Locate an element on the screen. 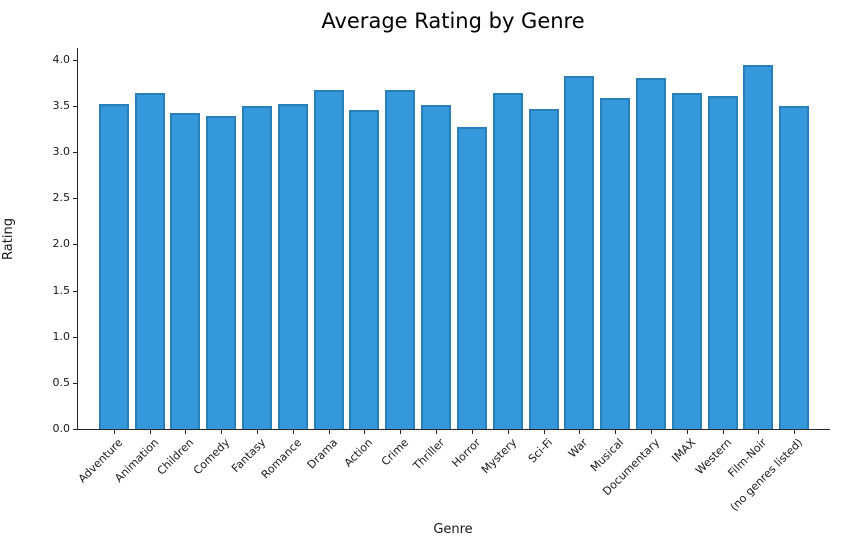  chart-title: Average Rating by Genre is located at coordinates (453, 21).